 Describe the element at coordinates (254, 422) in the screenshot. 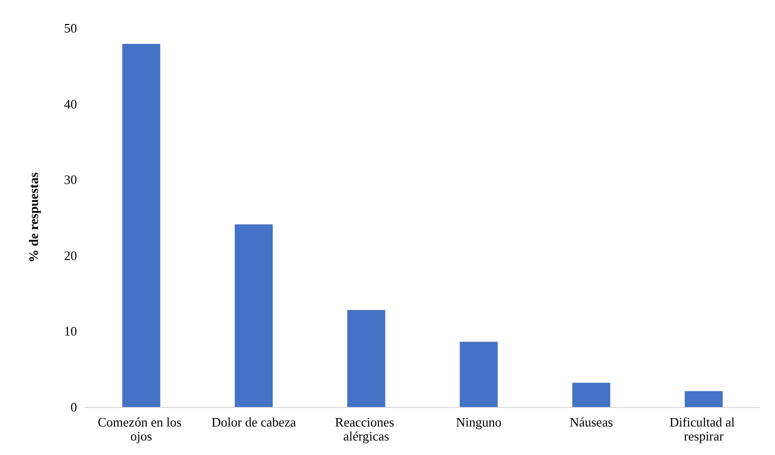

I see `x-tick-label: Dolor de cabeza` at that location.